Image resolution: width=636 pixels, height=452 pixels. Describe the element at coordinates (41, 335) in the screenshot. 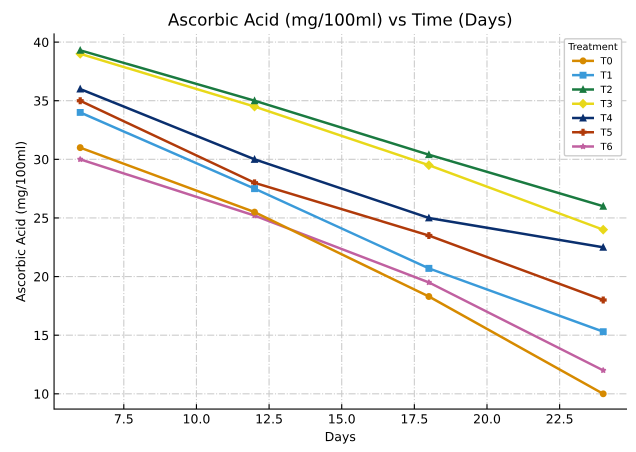

I see `y-tick-label: 15` at that location.